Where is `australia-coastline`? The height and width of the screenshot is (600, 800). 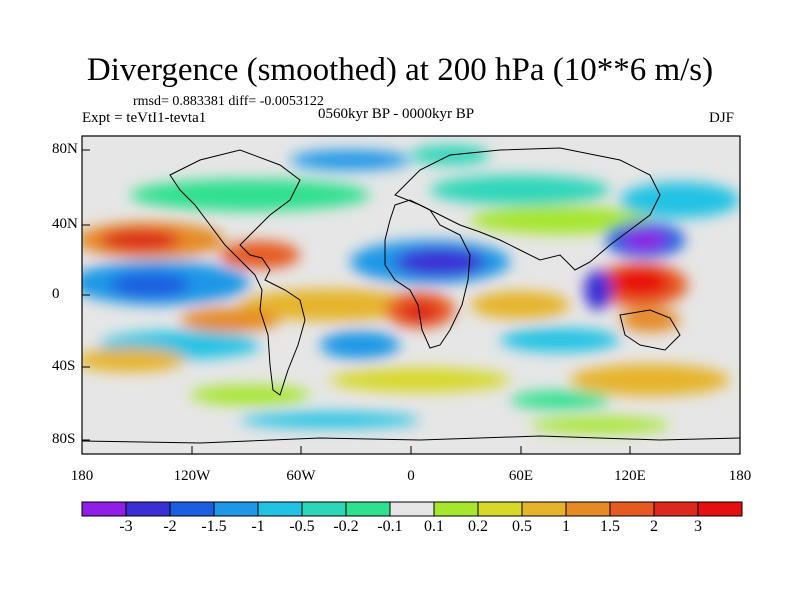
australia-coastline is located at coordinates (650, 330).